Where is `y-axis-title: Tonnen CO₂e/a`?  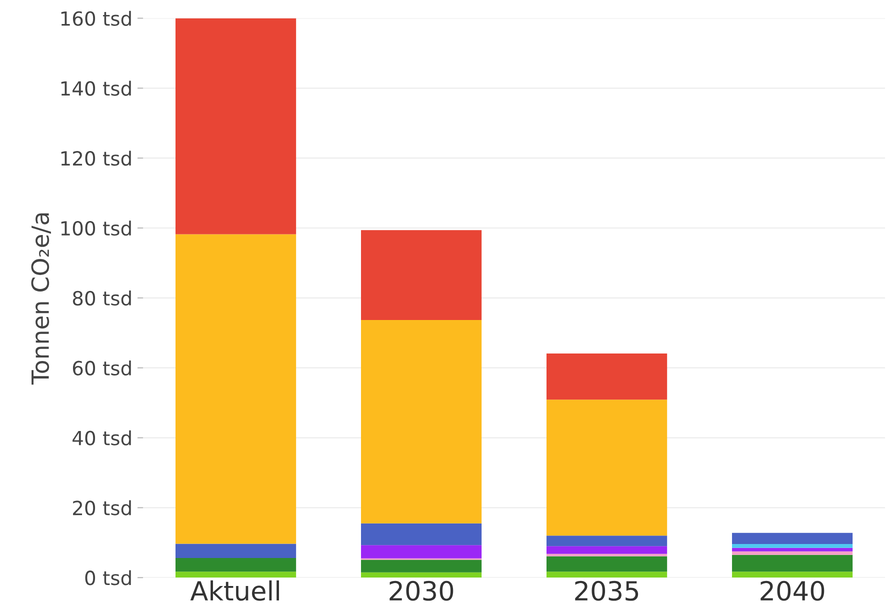 y-axis-title: Tonnen CO₂e/a is located at coordinates (41, 299).